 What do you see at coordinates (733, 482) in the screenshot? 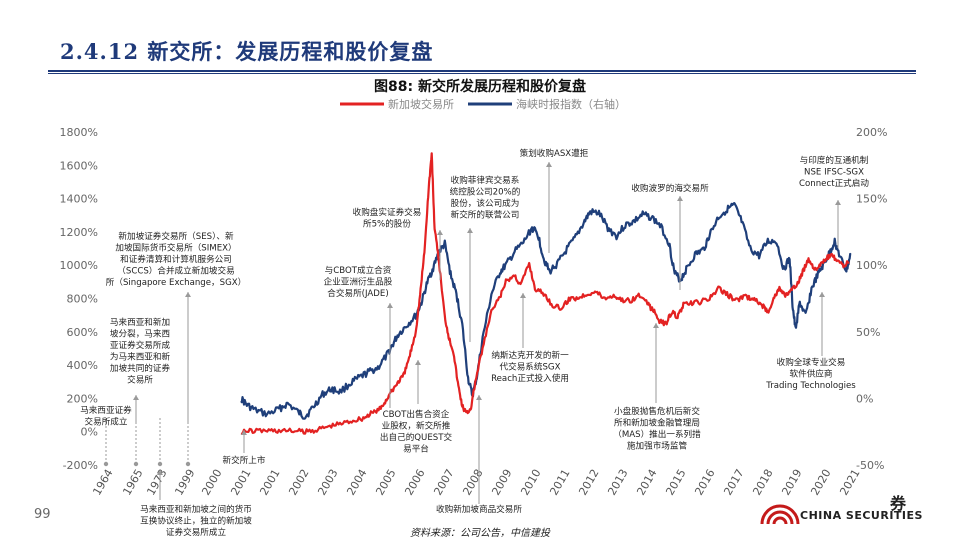
I see `x-tick-label: 2017` at bounding box center [733, 482].